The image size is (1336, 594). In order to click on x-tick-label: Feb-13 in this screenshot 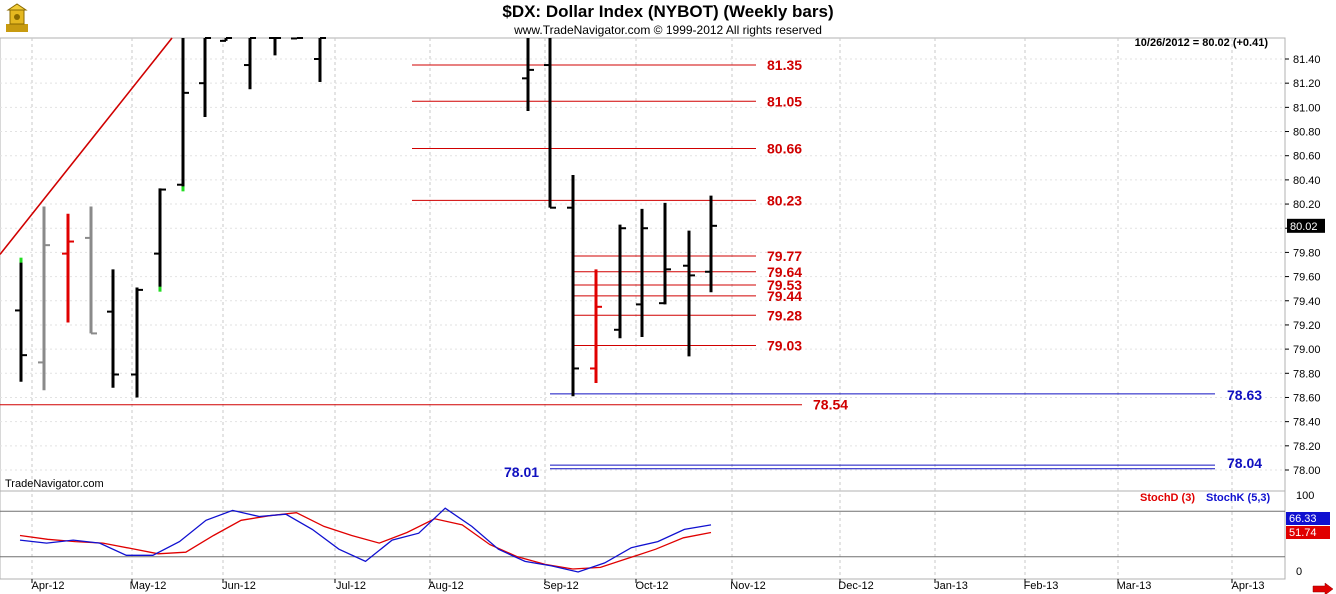, I will do `click(1041, 586)`.